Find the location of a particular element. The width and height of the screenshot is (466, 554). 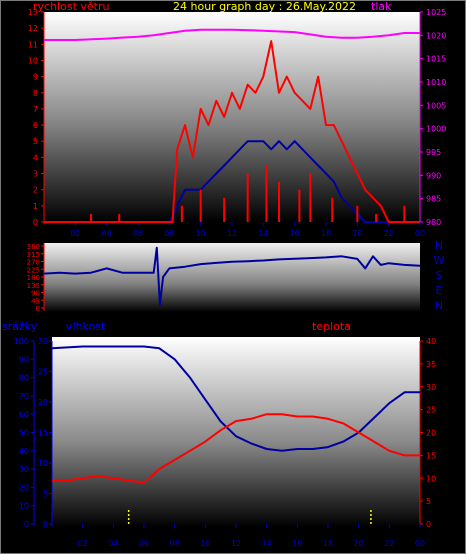

temperature-tick-label: 30 is located at coordinates (431, 387).